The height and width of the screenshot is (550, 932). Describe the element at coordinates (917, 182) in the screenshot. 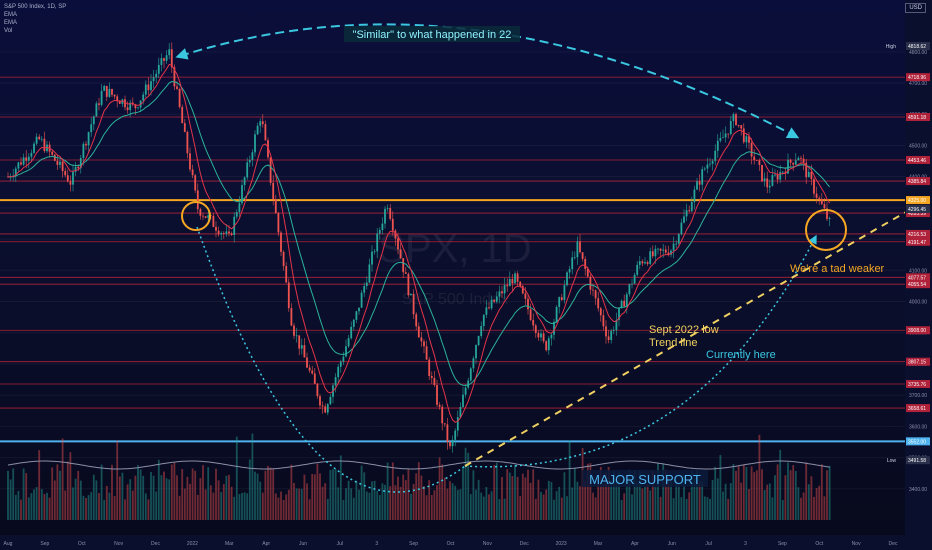

I see `level-price-label: 4385.84` at that location.